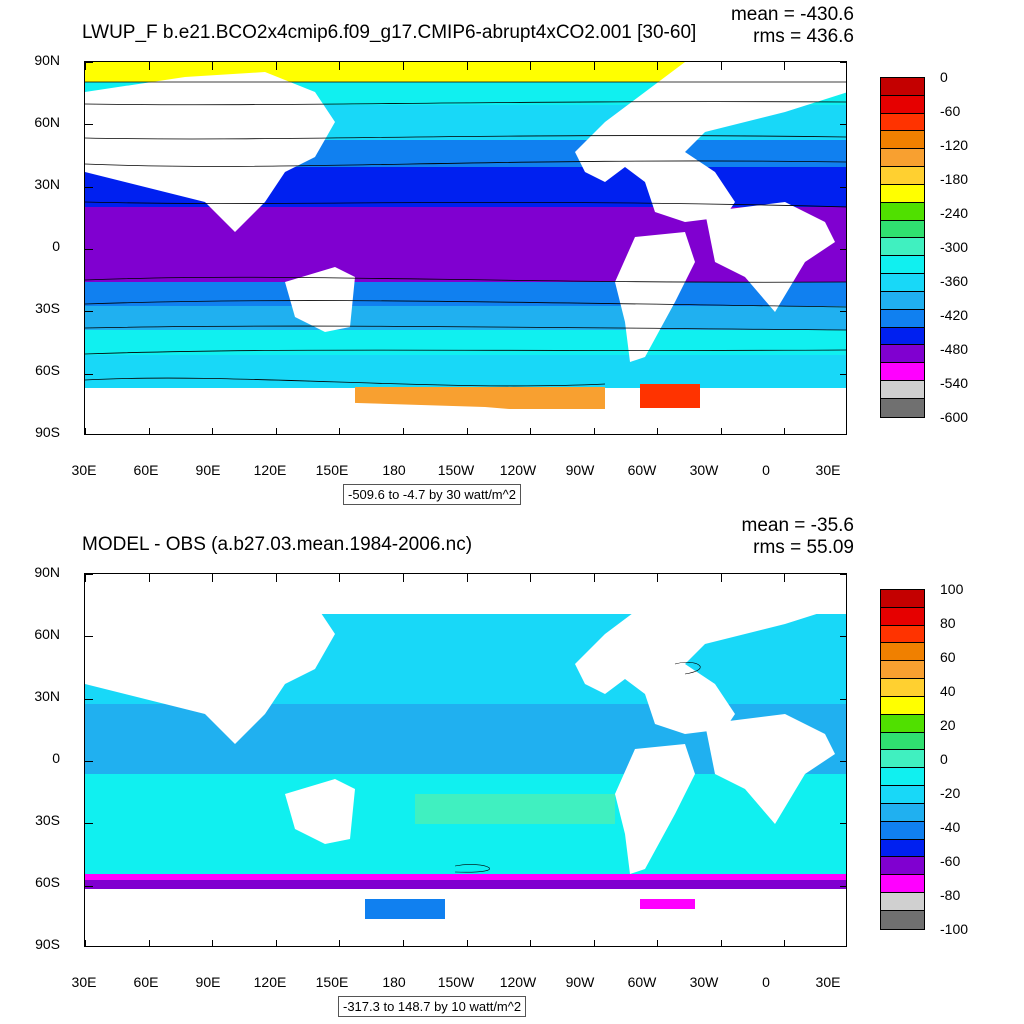 The width and height of the screenshot is (1024, 1024). I want to click on lon-label: 90W, so click(580, 982).